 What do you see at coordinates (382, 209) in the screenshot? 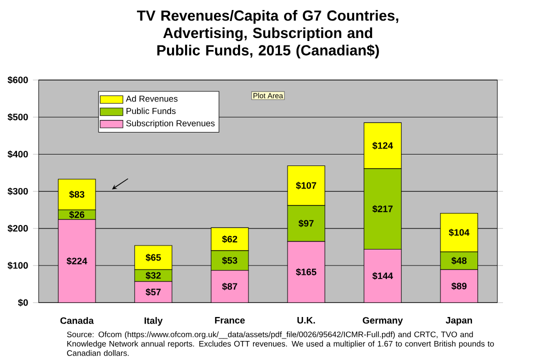
I see `data-label: $217` at bounding box center [382, 209].